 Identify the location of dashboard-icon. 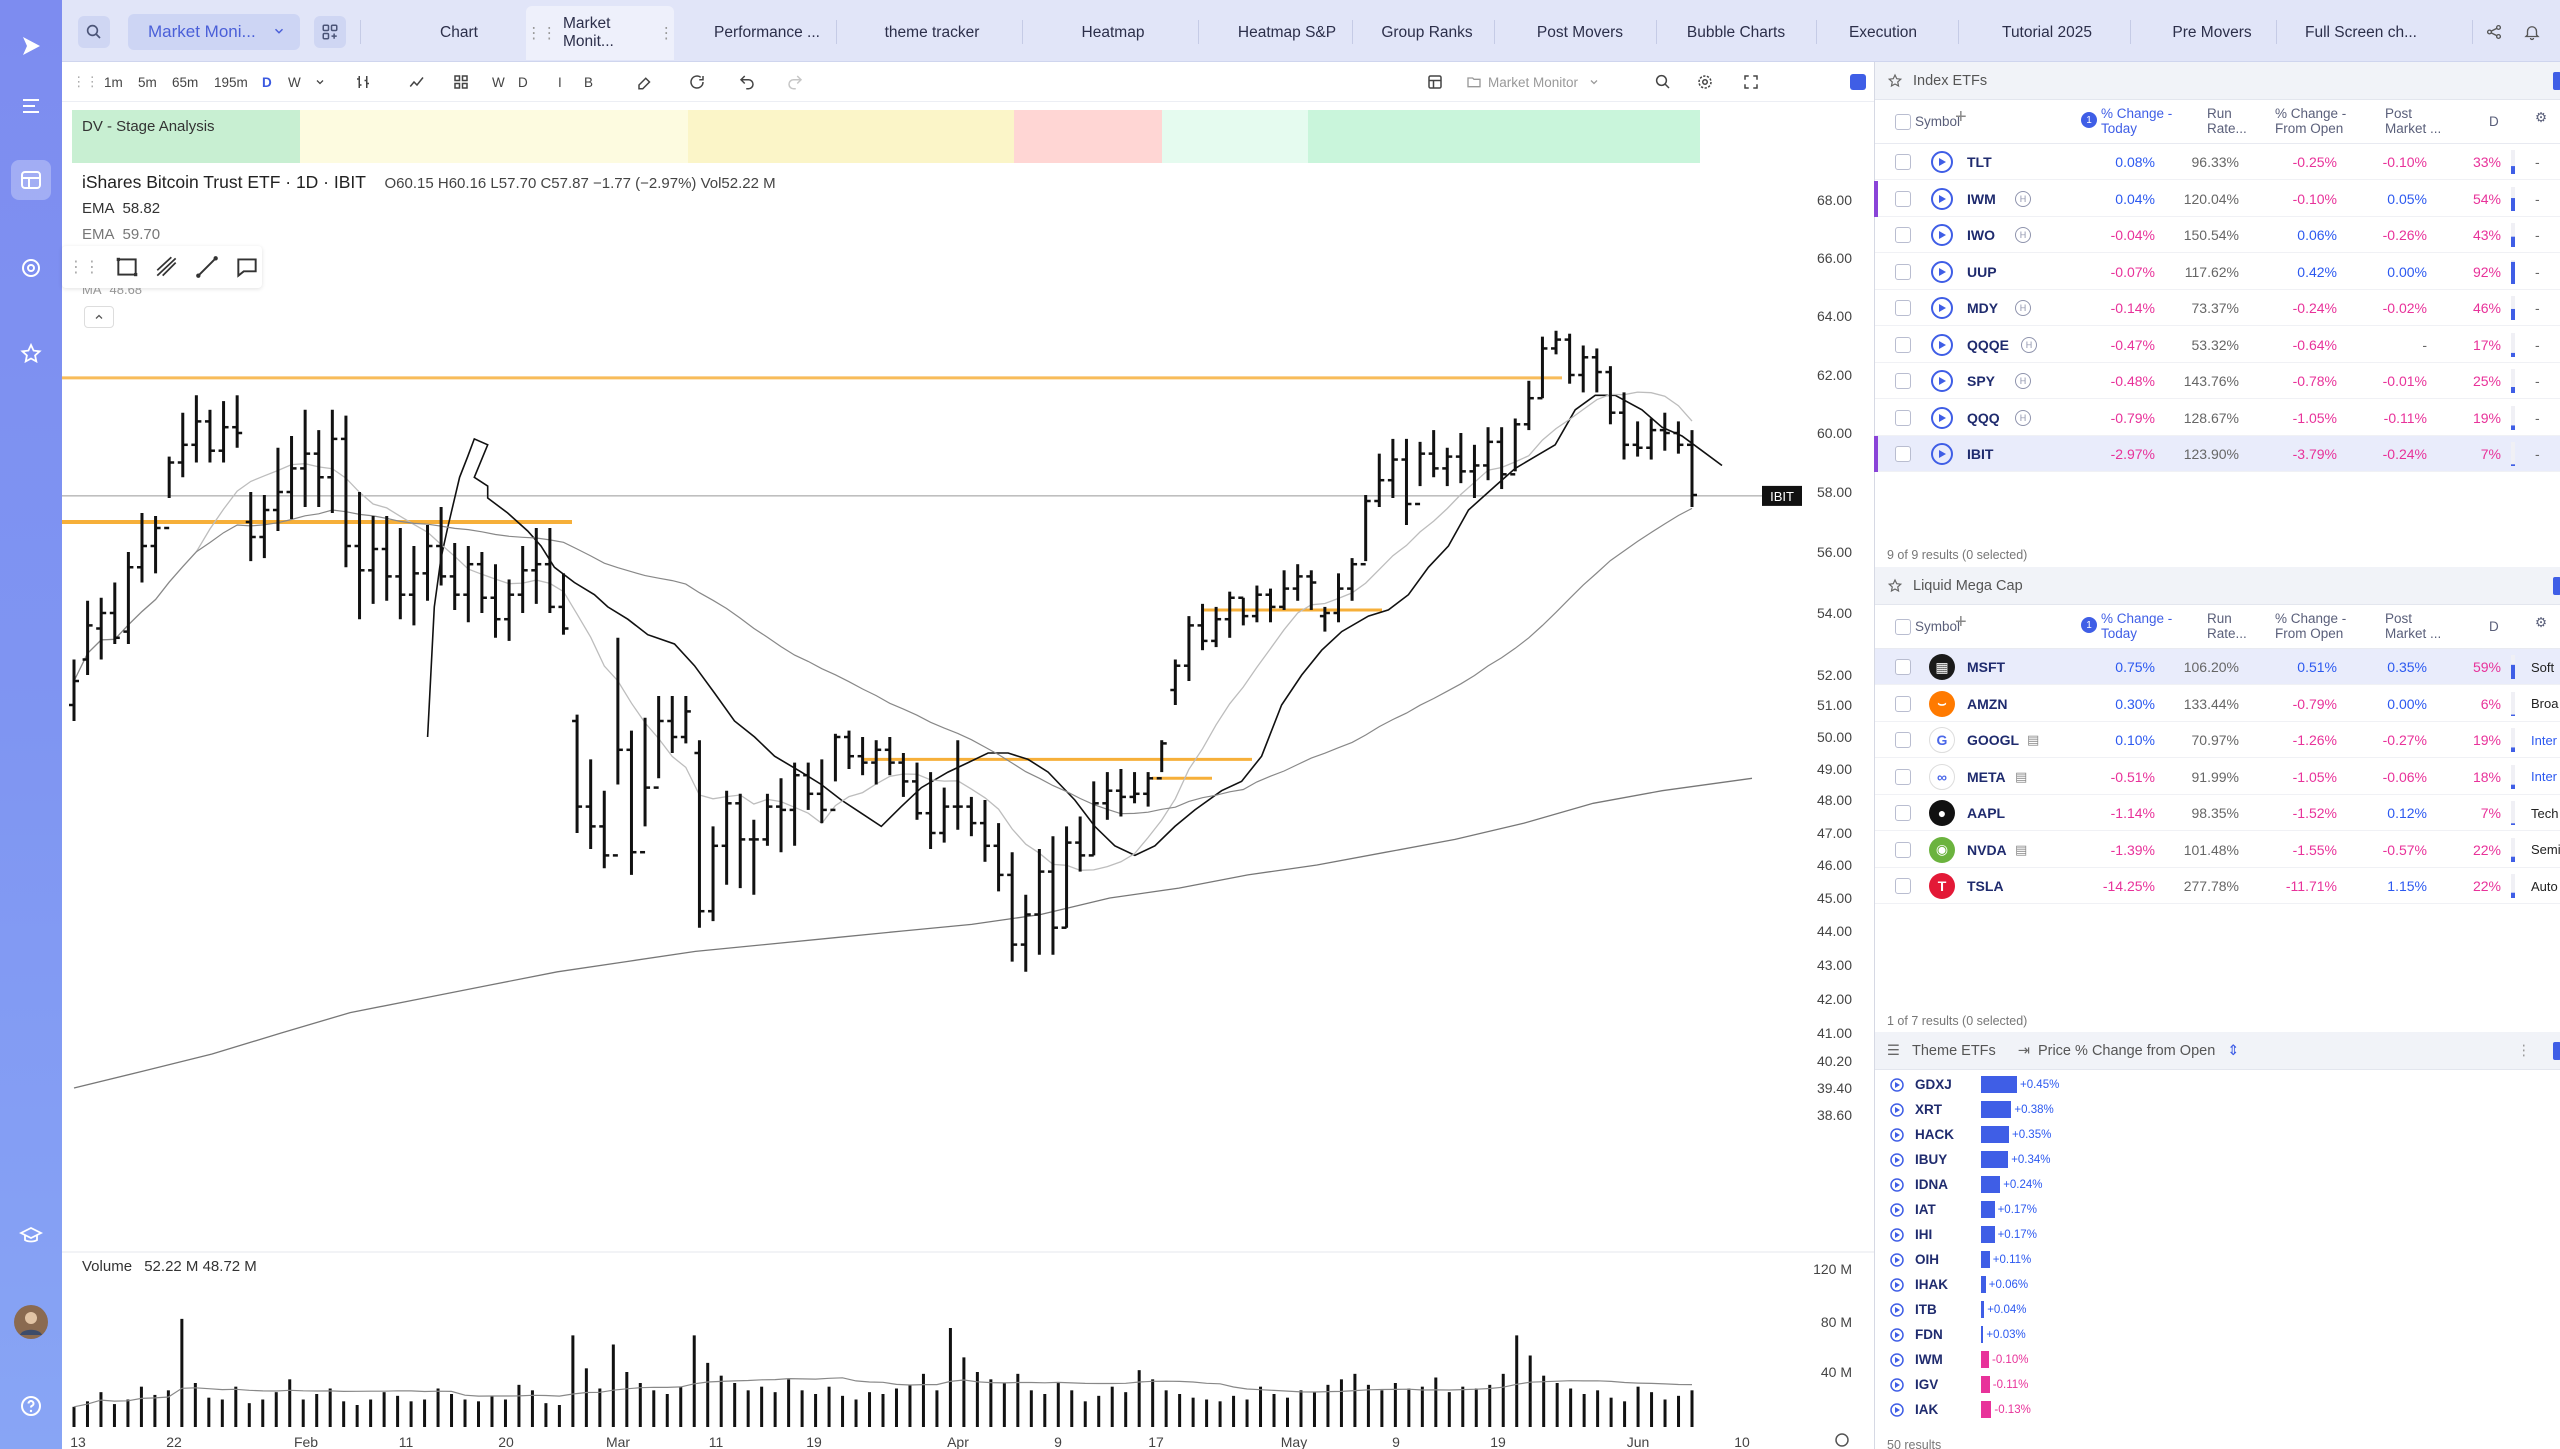
(31, 180).